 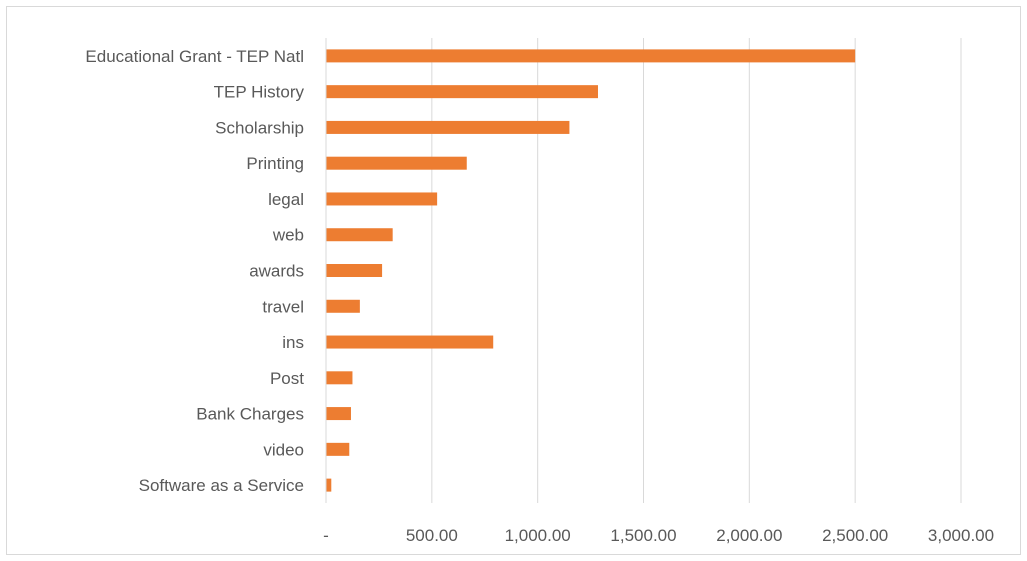 What do you see at coordinates (259, 127) in the screenshot?
I see `category-label: Scholarship` at bounding box center [259, 127].